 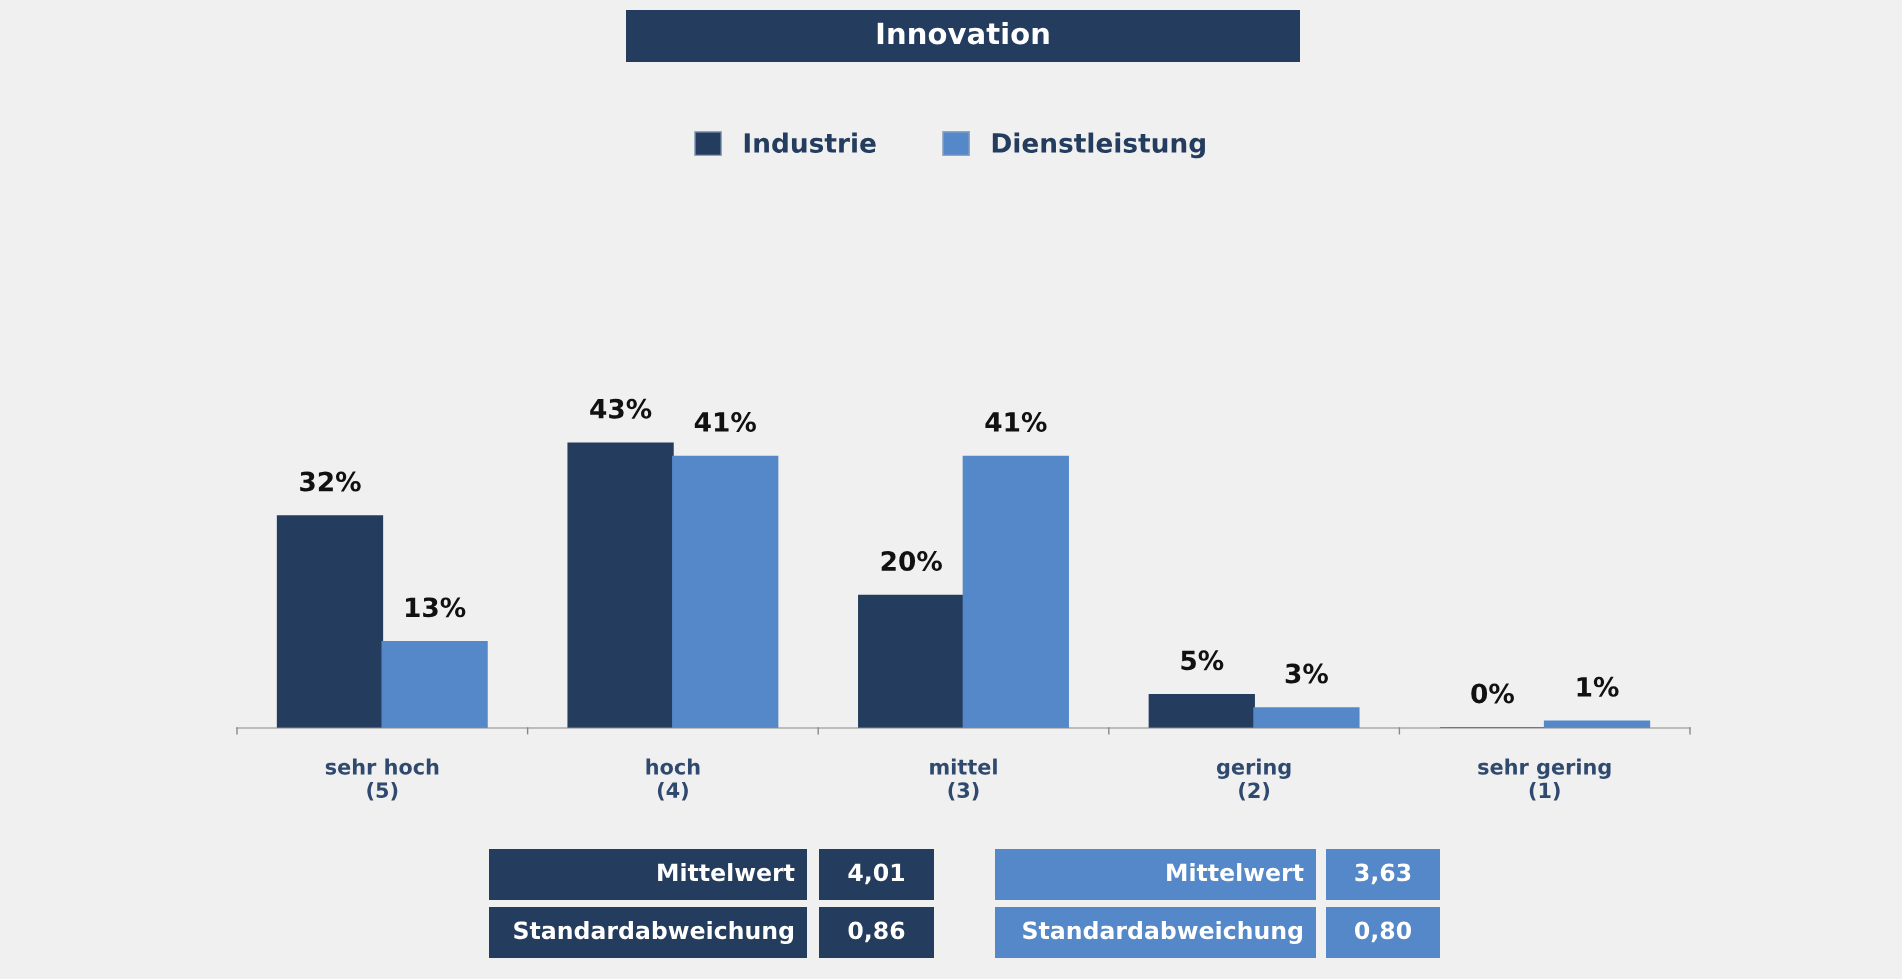 What do you see at coordinates (963, 33) in the screenshot?
I see `chart-title: Innovation` at bounding box center [963, 33].